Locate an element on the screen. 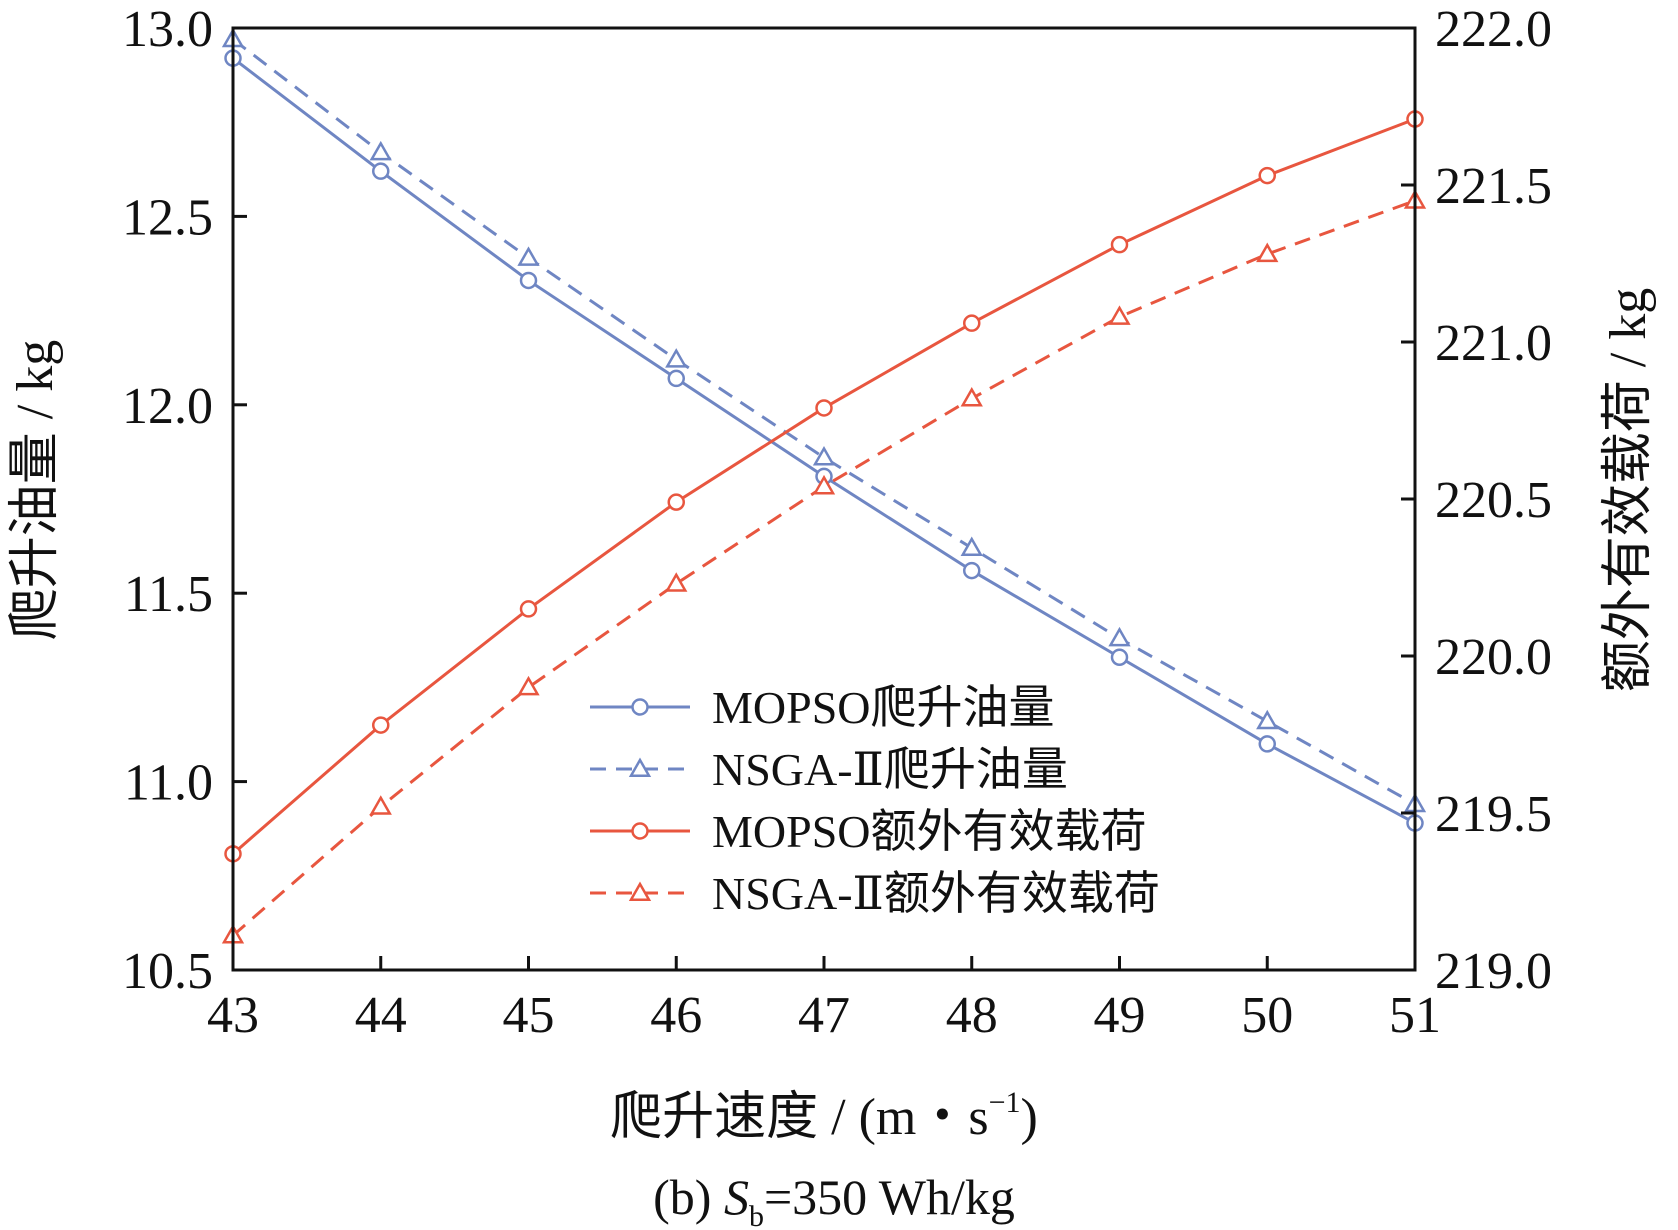 The image size is (1678, 1230). y-right-tick-label: 220.0 is located at coordinates (1493, 657).